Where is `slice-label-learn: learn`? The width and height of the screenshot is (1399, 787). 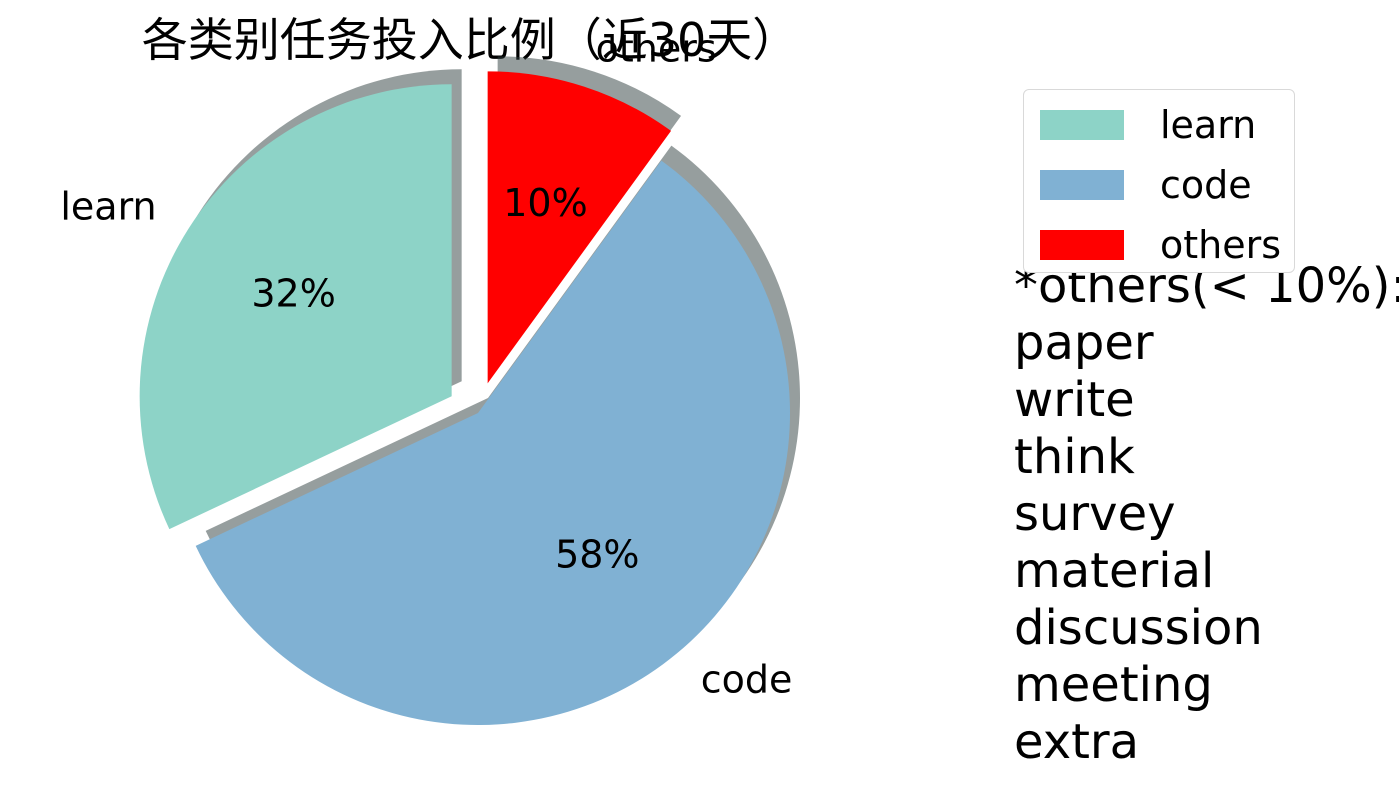 slice-label-learn: learn is located at coordinates (108, 207).